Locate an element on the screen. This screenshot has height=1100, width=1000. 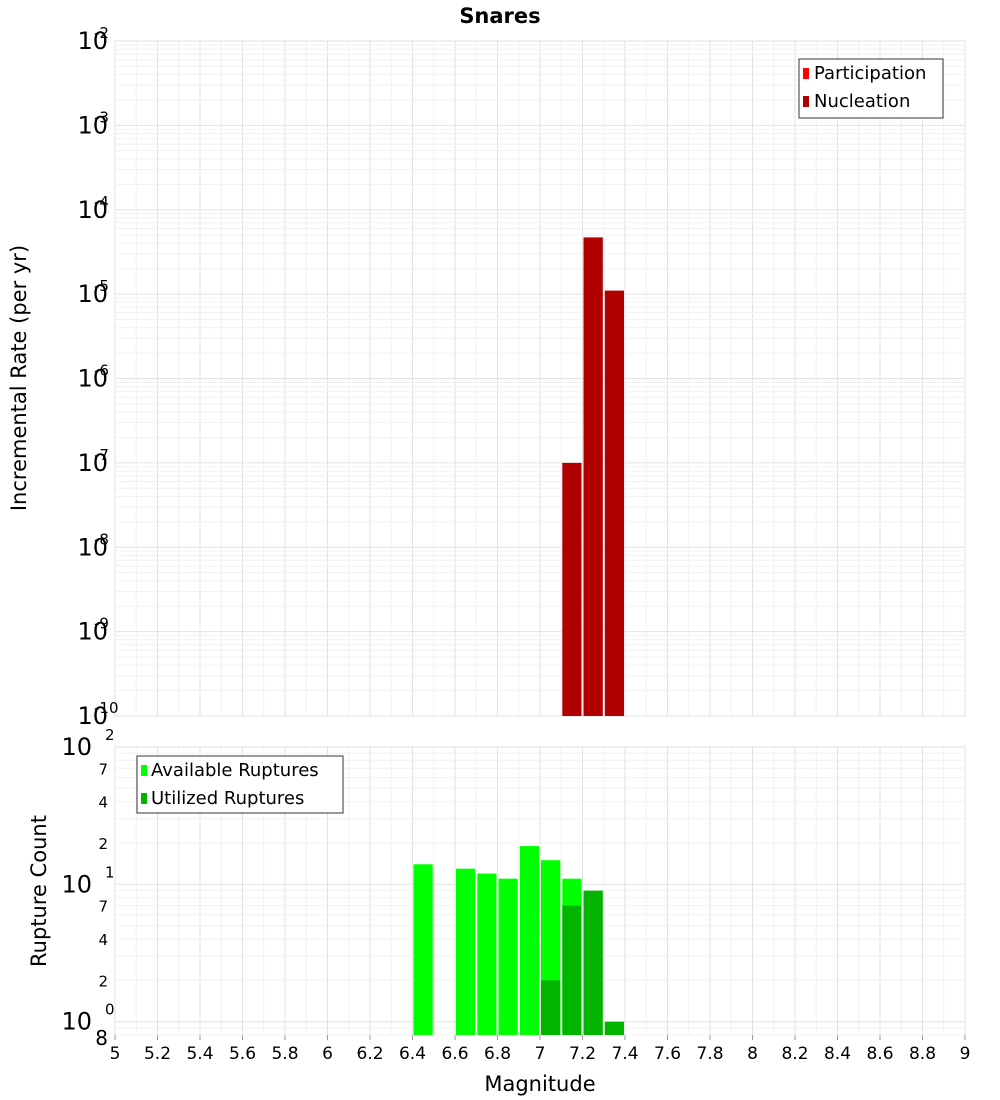
x-tick-label: 8.6 is located at coordinates (879, 1054).